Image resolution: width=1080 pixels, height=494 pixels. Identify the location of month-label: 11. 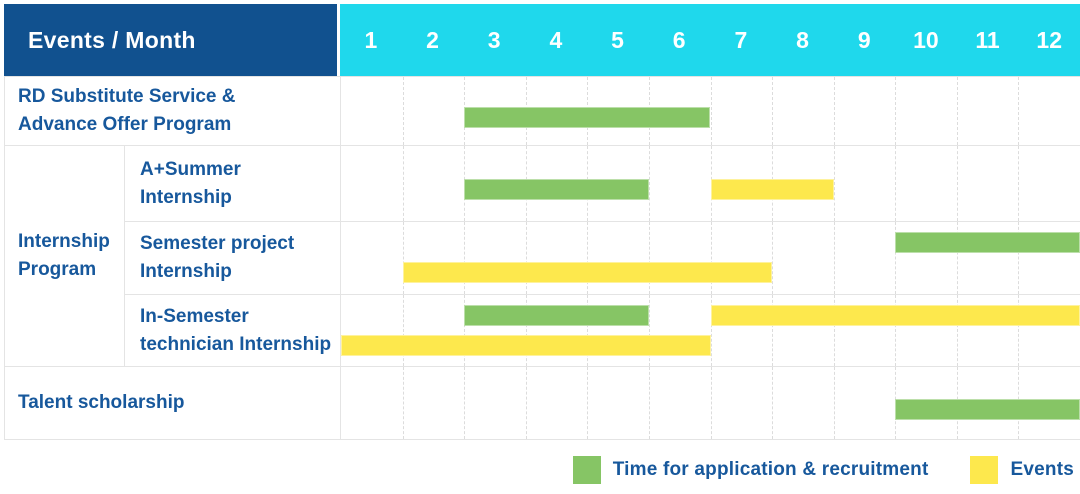
(987, 39).